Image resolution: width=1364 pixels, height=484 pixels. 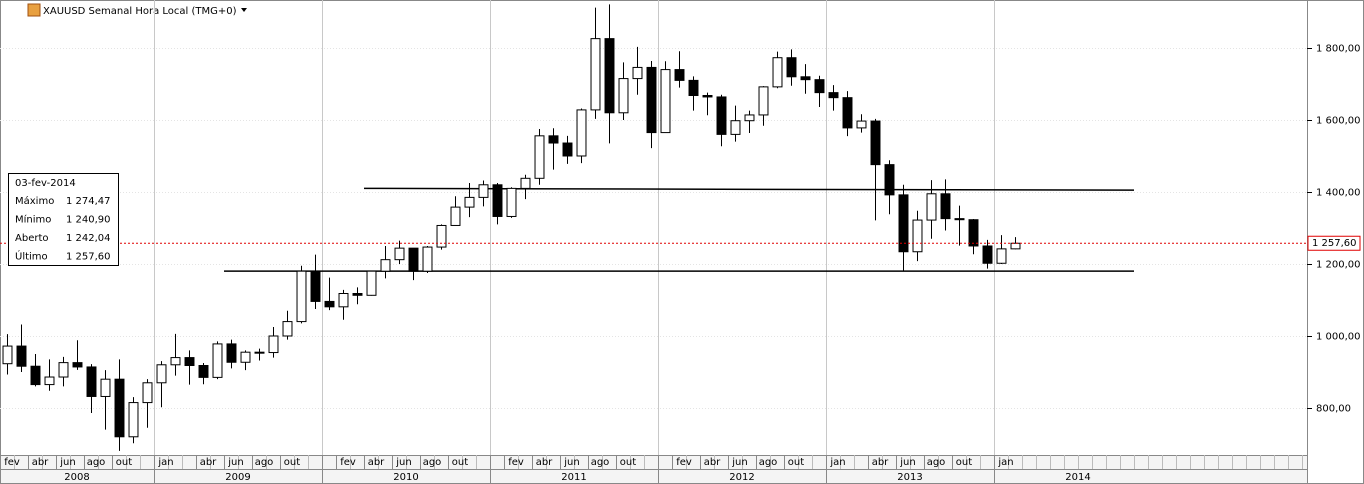 I want to click on year-label: 2011, so click(x=573, y=477).